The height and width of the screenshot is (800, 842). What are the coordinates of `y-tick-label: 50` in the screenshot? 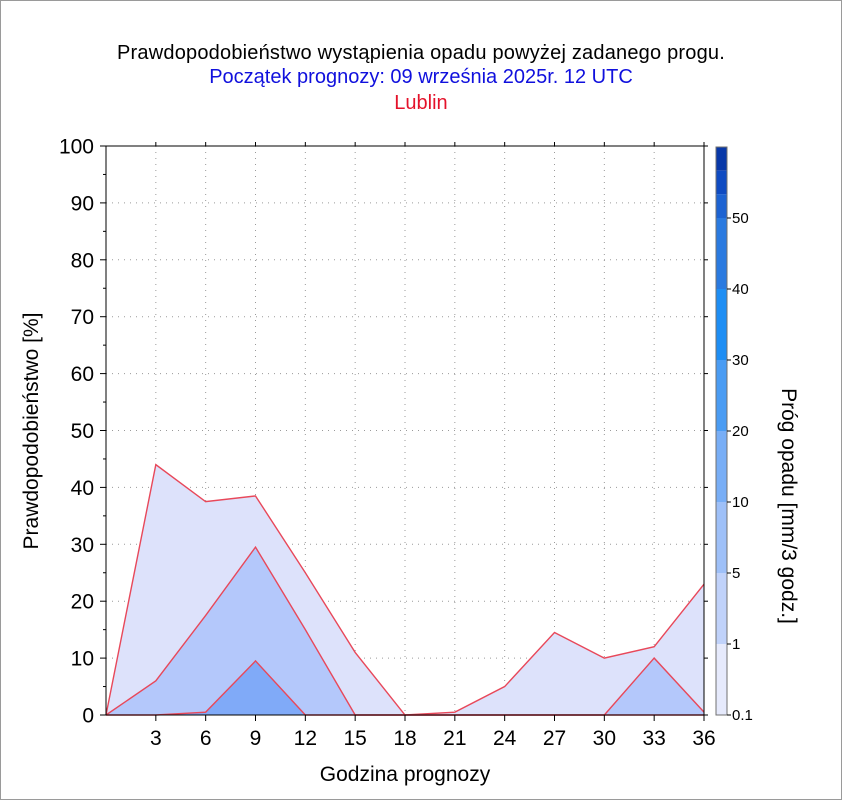 It's located at (82, 431).